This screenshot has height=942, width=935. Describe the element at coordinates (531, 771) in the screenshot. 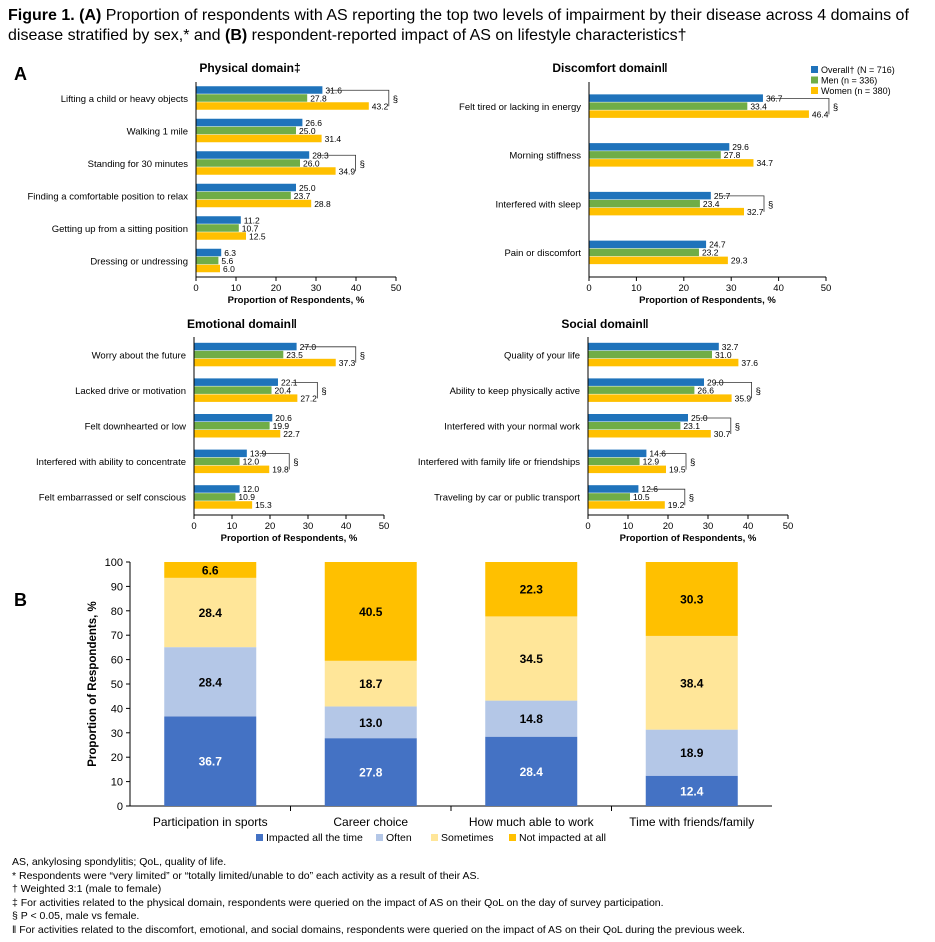

I see `segment-all-the-time-how-much-able-to-work` at that location.